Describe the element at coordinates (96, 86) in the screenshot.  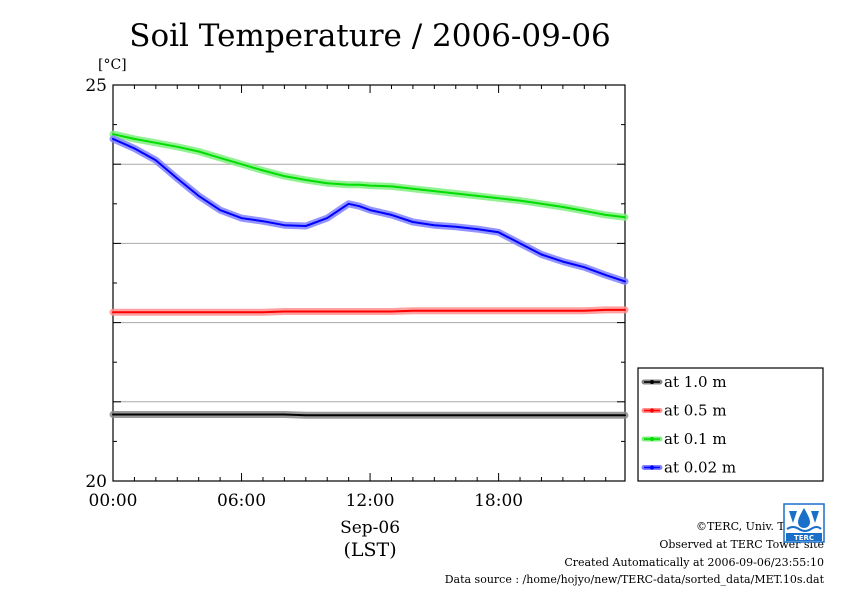
I see `y-tick-label-top: 25` at that location.